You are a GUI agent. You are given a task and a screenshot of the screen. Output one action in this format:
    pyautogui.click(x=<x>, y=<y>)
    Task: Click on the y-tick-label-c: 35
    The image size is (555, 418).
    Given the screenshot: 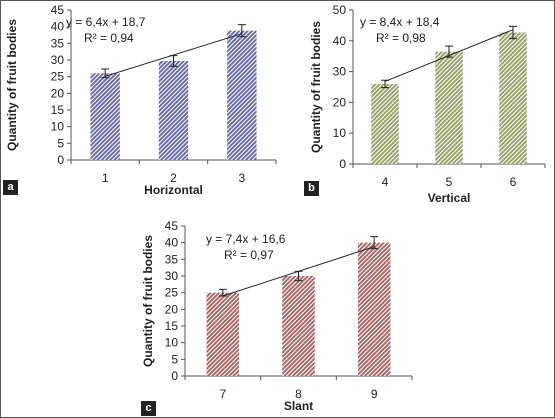 What is the action you would take?
    pyautogui.click(x=172, y=259)
    